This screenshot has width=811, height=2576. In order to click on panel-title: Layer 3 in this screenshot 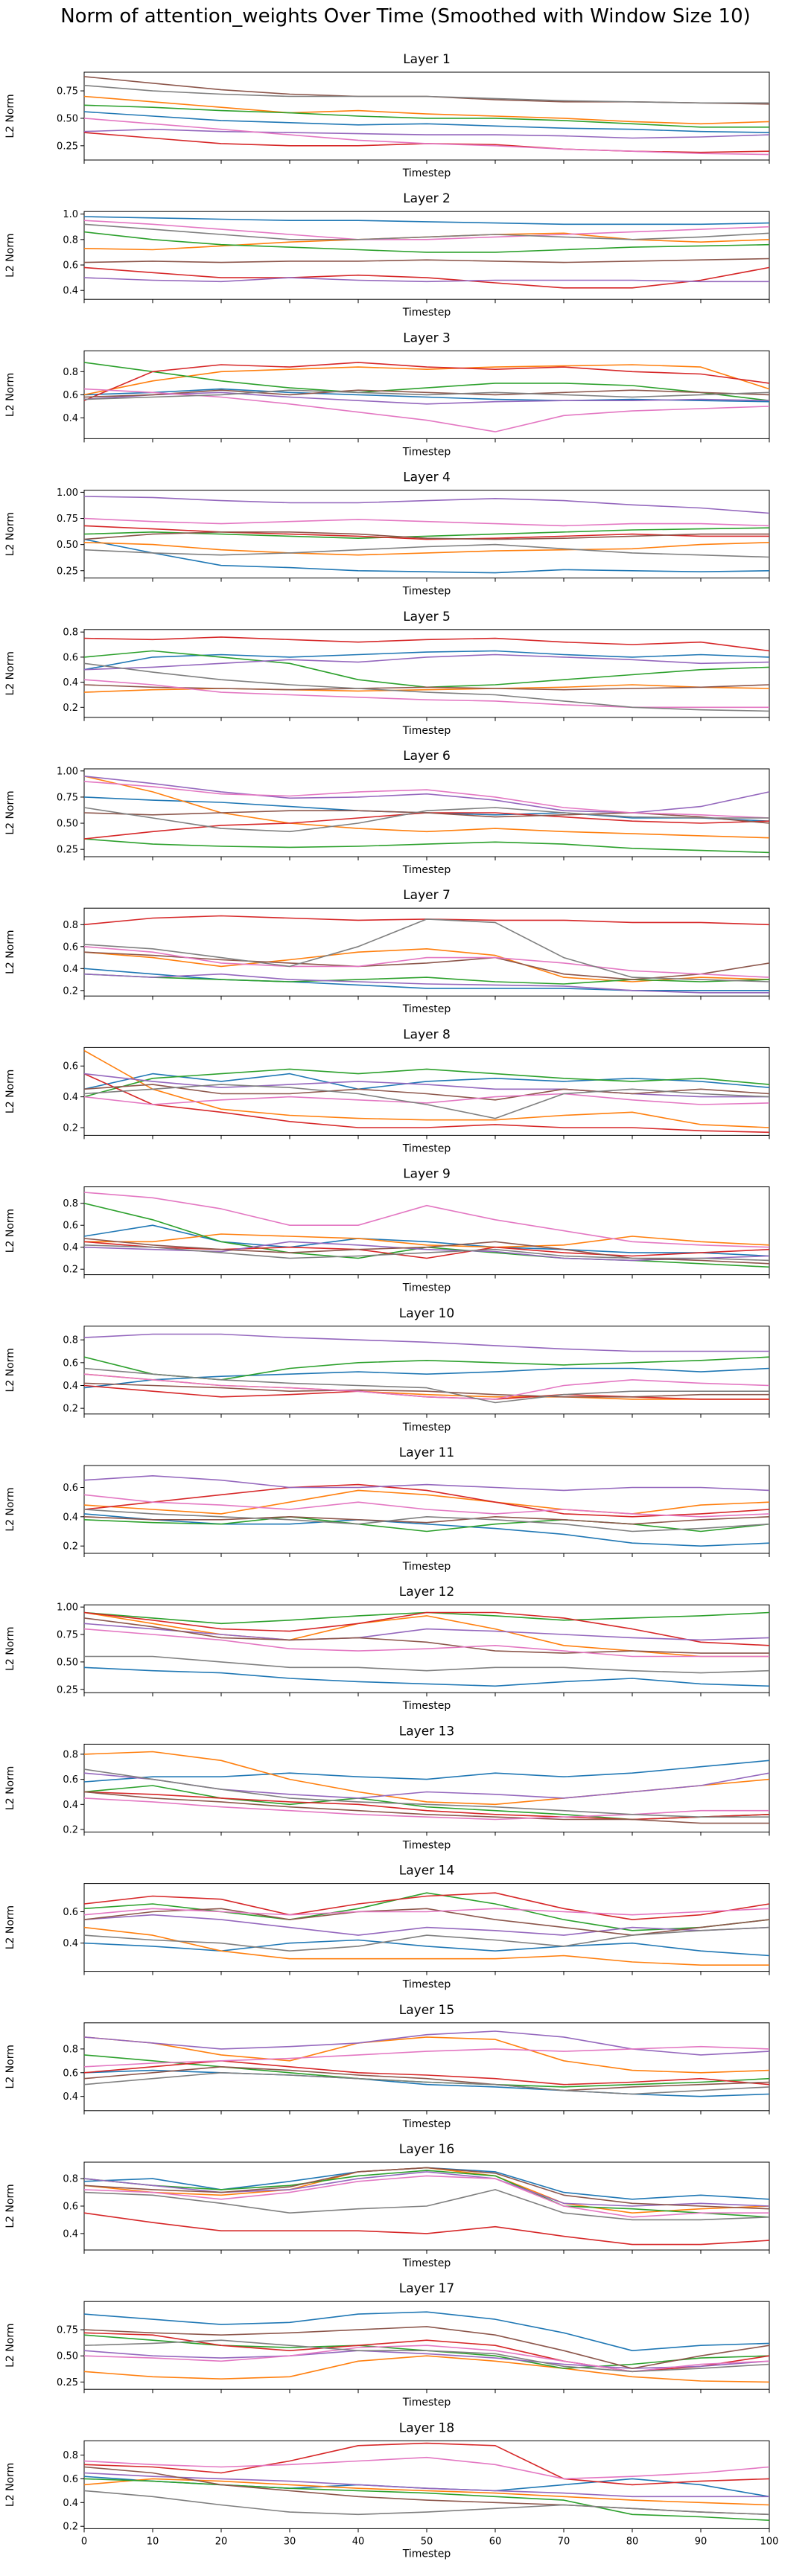, I will do `click(427, 338)`.